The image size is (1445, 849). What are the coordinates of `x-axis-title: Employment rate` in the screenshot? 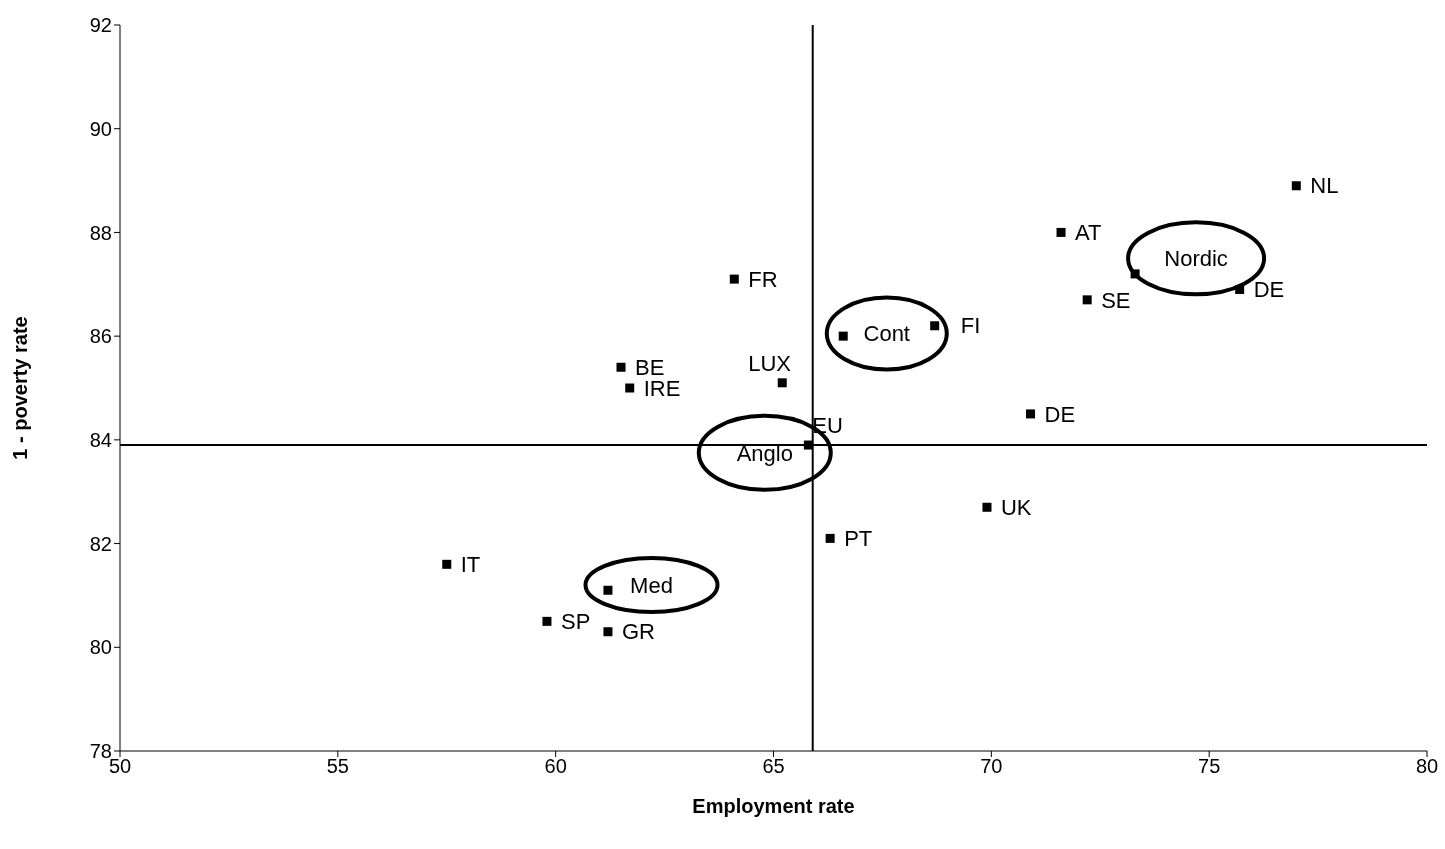 It's located at (773, 806).